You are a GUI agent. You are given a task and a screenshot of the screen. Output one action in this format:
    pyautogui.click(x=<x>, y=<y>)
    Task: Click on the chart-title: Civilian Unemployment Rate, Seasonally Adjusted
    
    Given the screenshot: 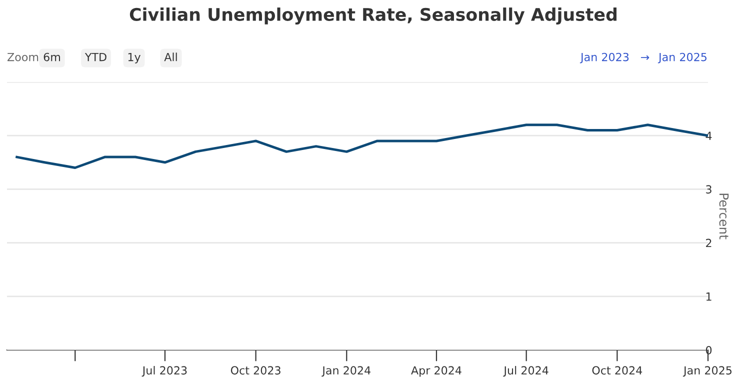 What is the action you would take?
    pyautogui.click(x=373, y=16)
    